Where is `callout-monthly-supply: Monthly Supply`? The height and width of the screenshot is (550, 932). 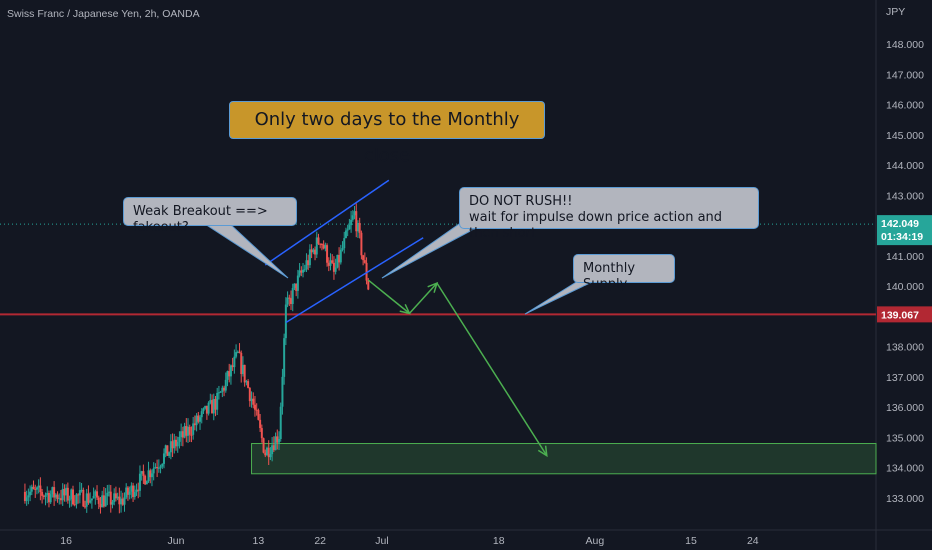
callout-monthly-supply: Monthly Supply is located at coordinates (624, 273).